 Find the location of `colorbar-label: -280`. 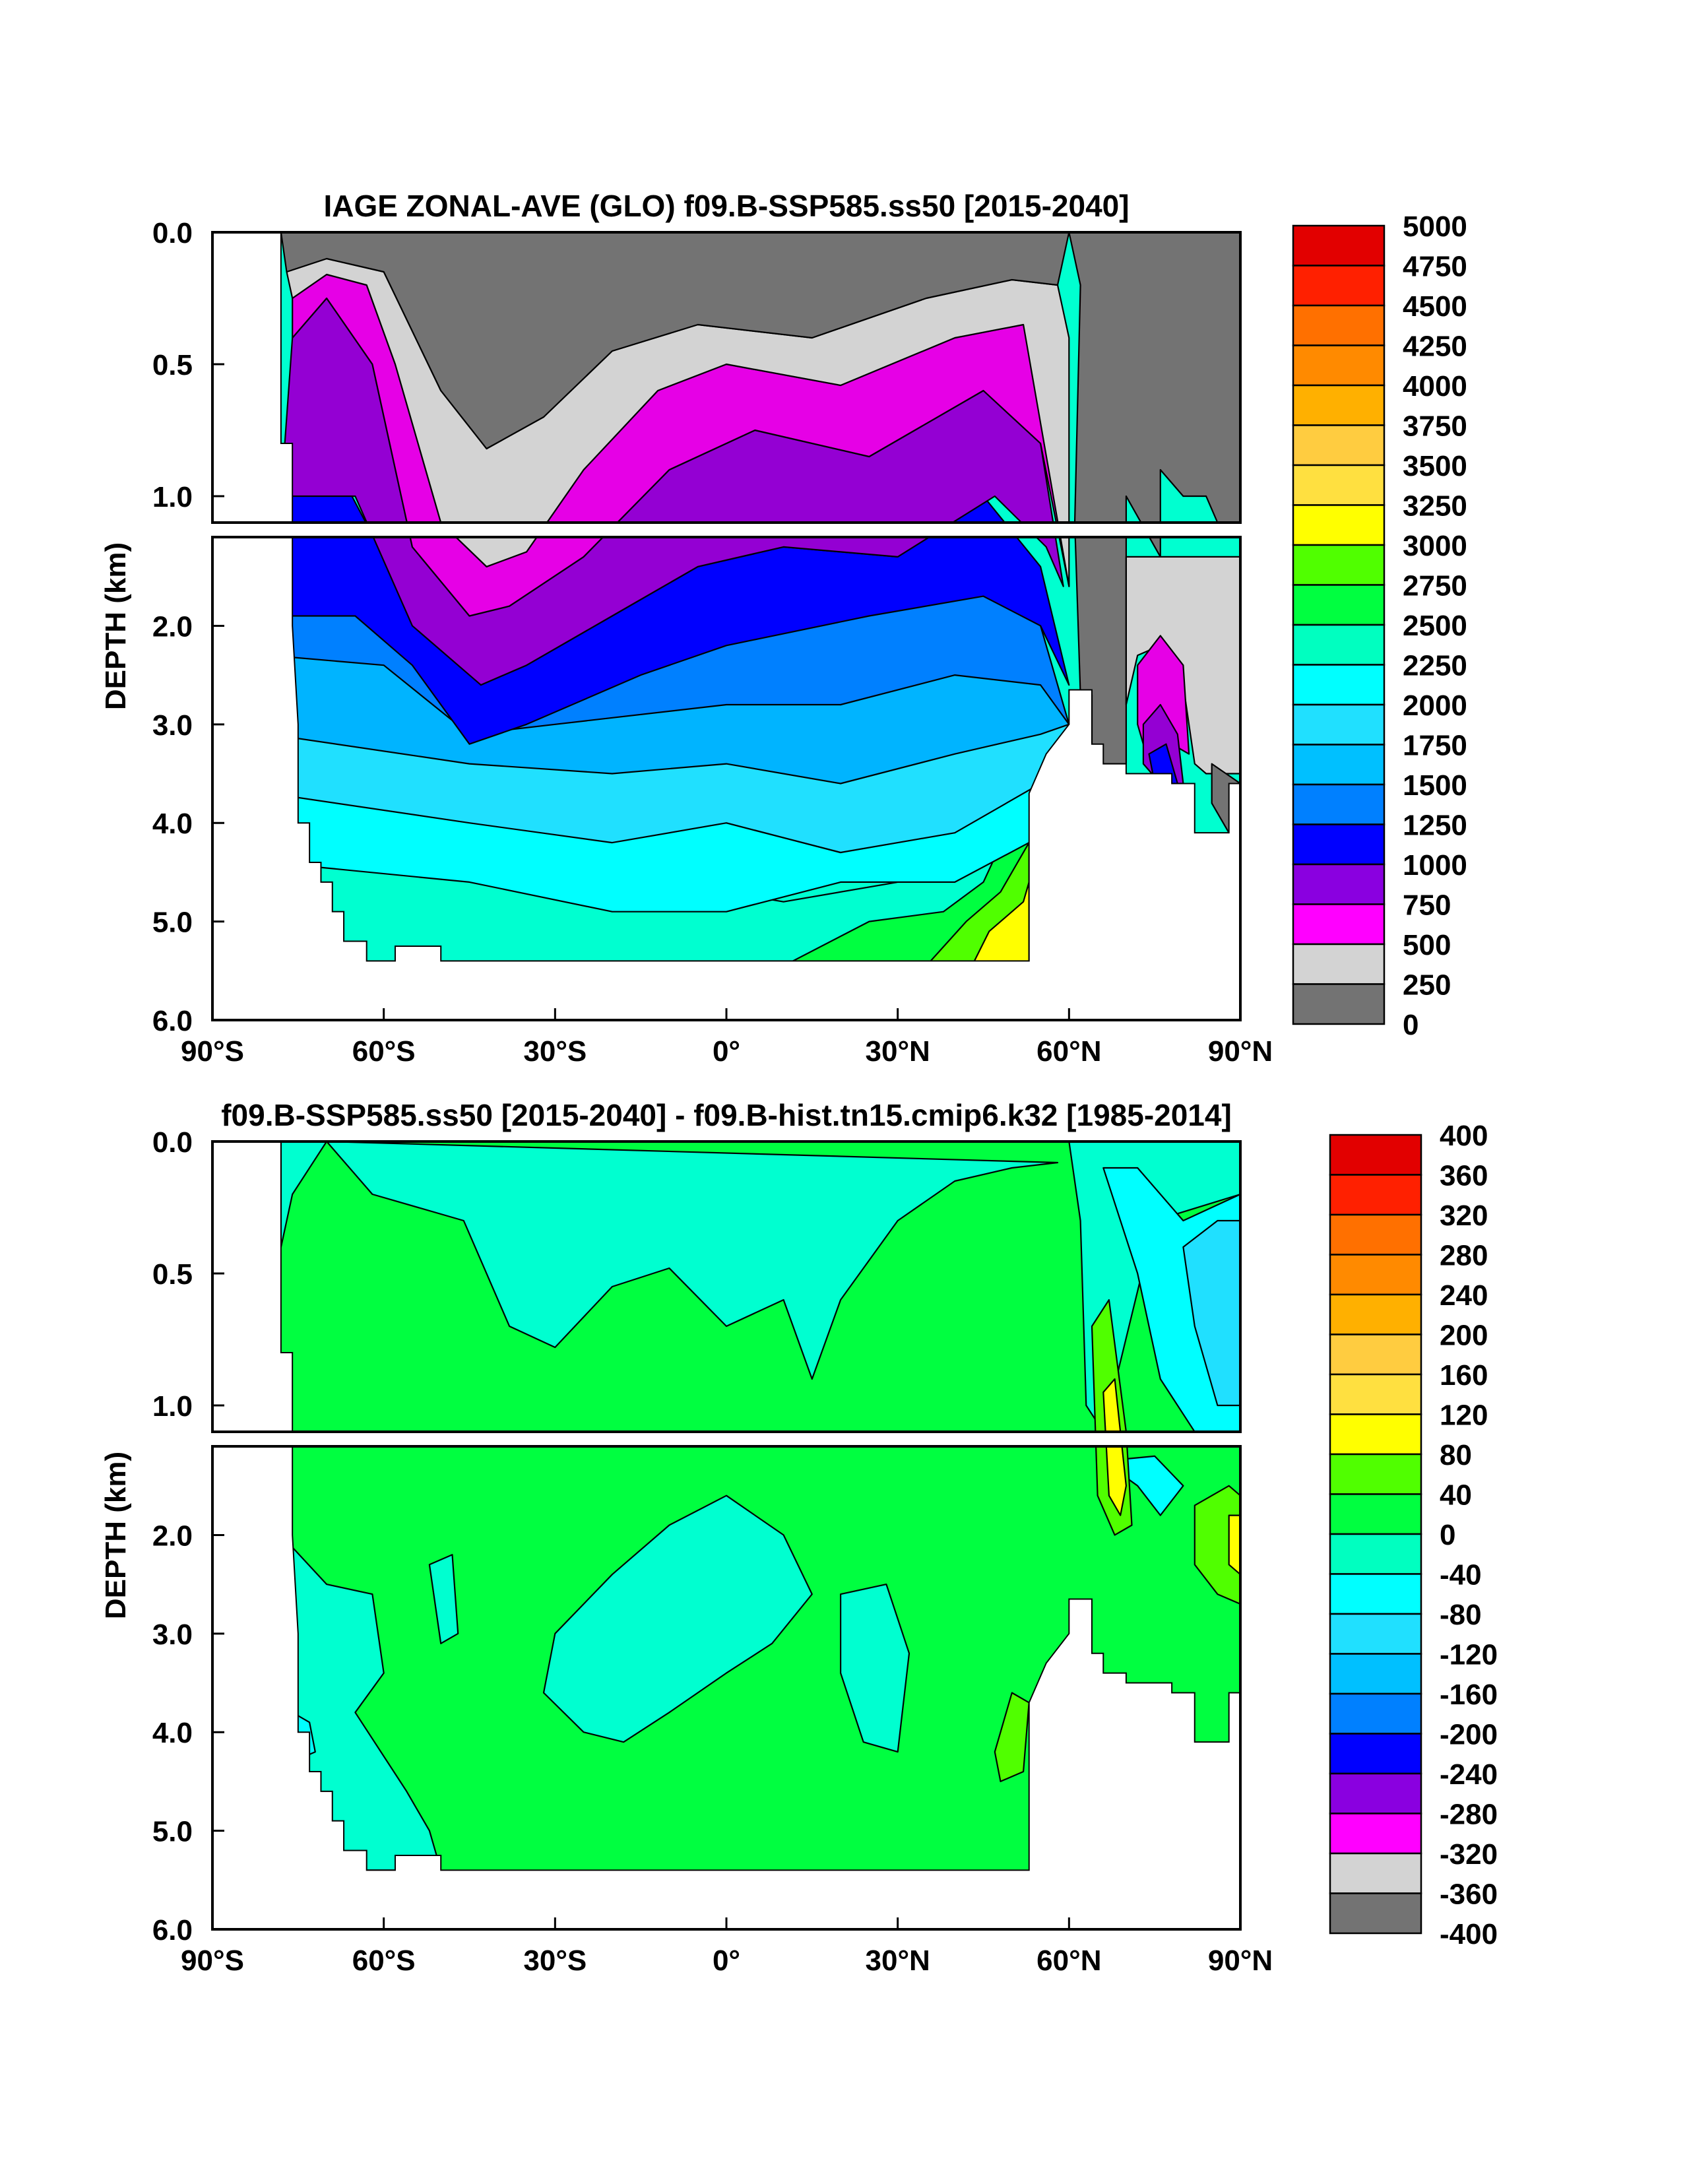

colorbar-label: -280 is located at coordinates (1469, 1815).